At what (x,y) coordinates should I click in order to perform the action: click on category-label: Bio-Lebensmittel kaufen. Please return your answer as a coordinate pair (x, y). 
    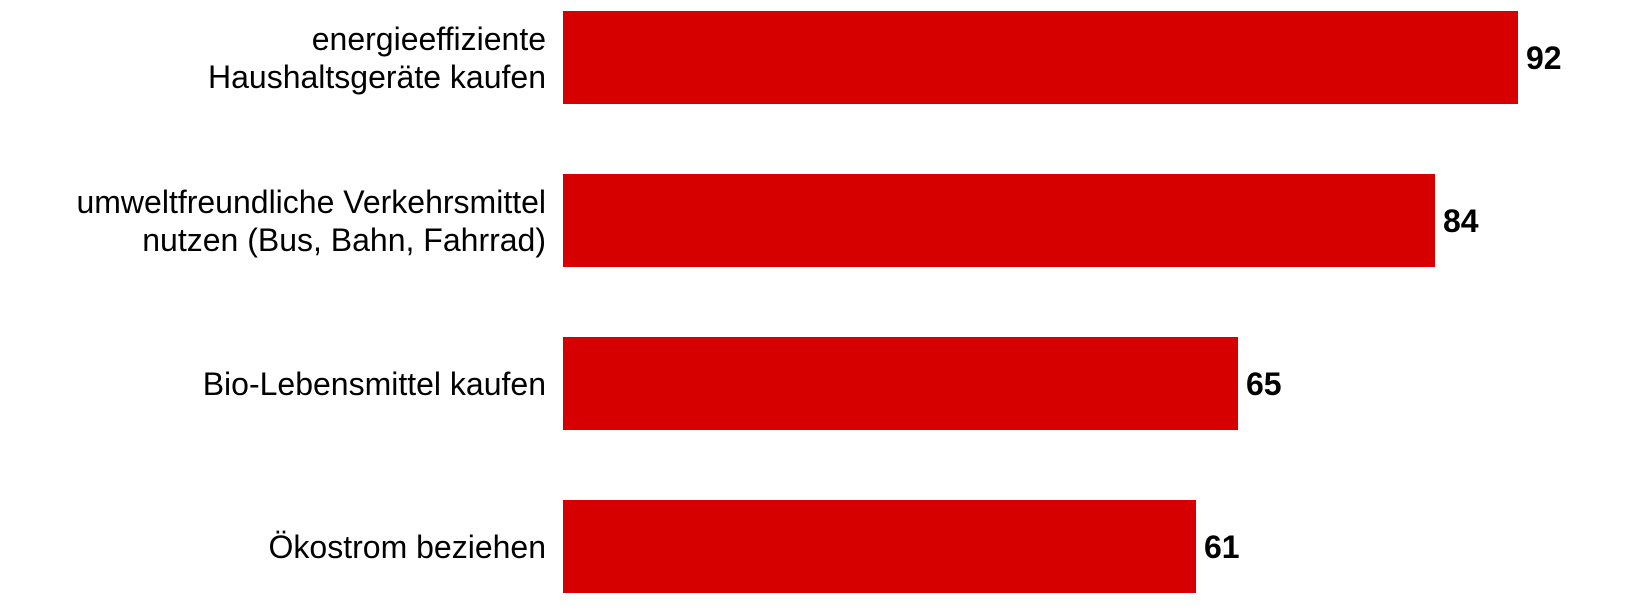
    Looking at the image, I should click on (273, 384).